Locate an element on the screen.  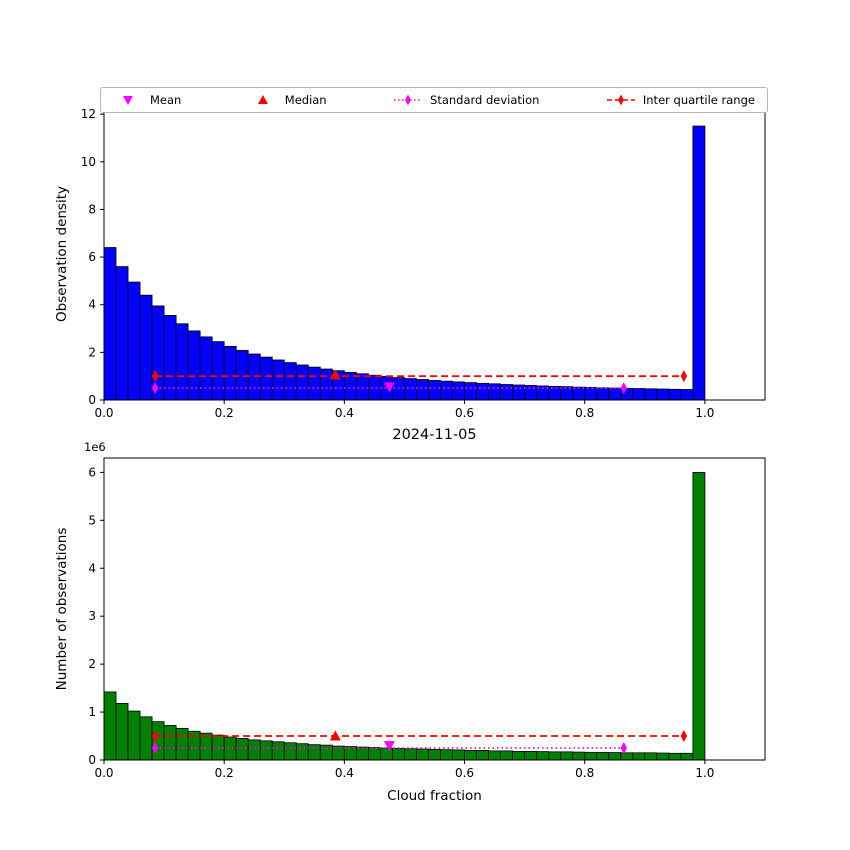
legend-item-median: Median is located at coordinates (287, 100).